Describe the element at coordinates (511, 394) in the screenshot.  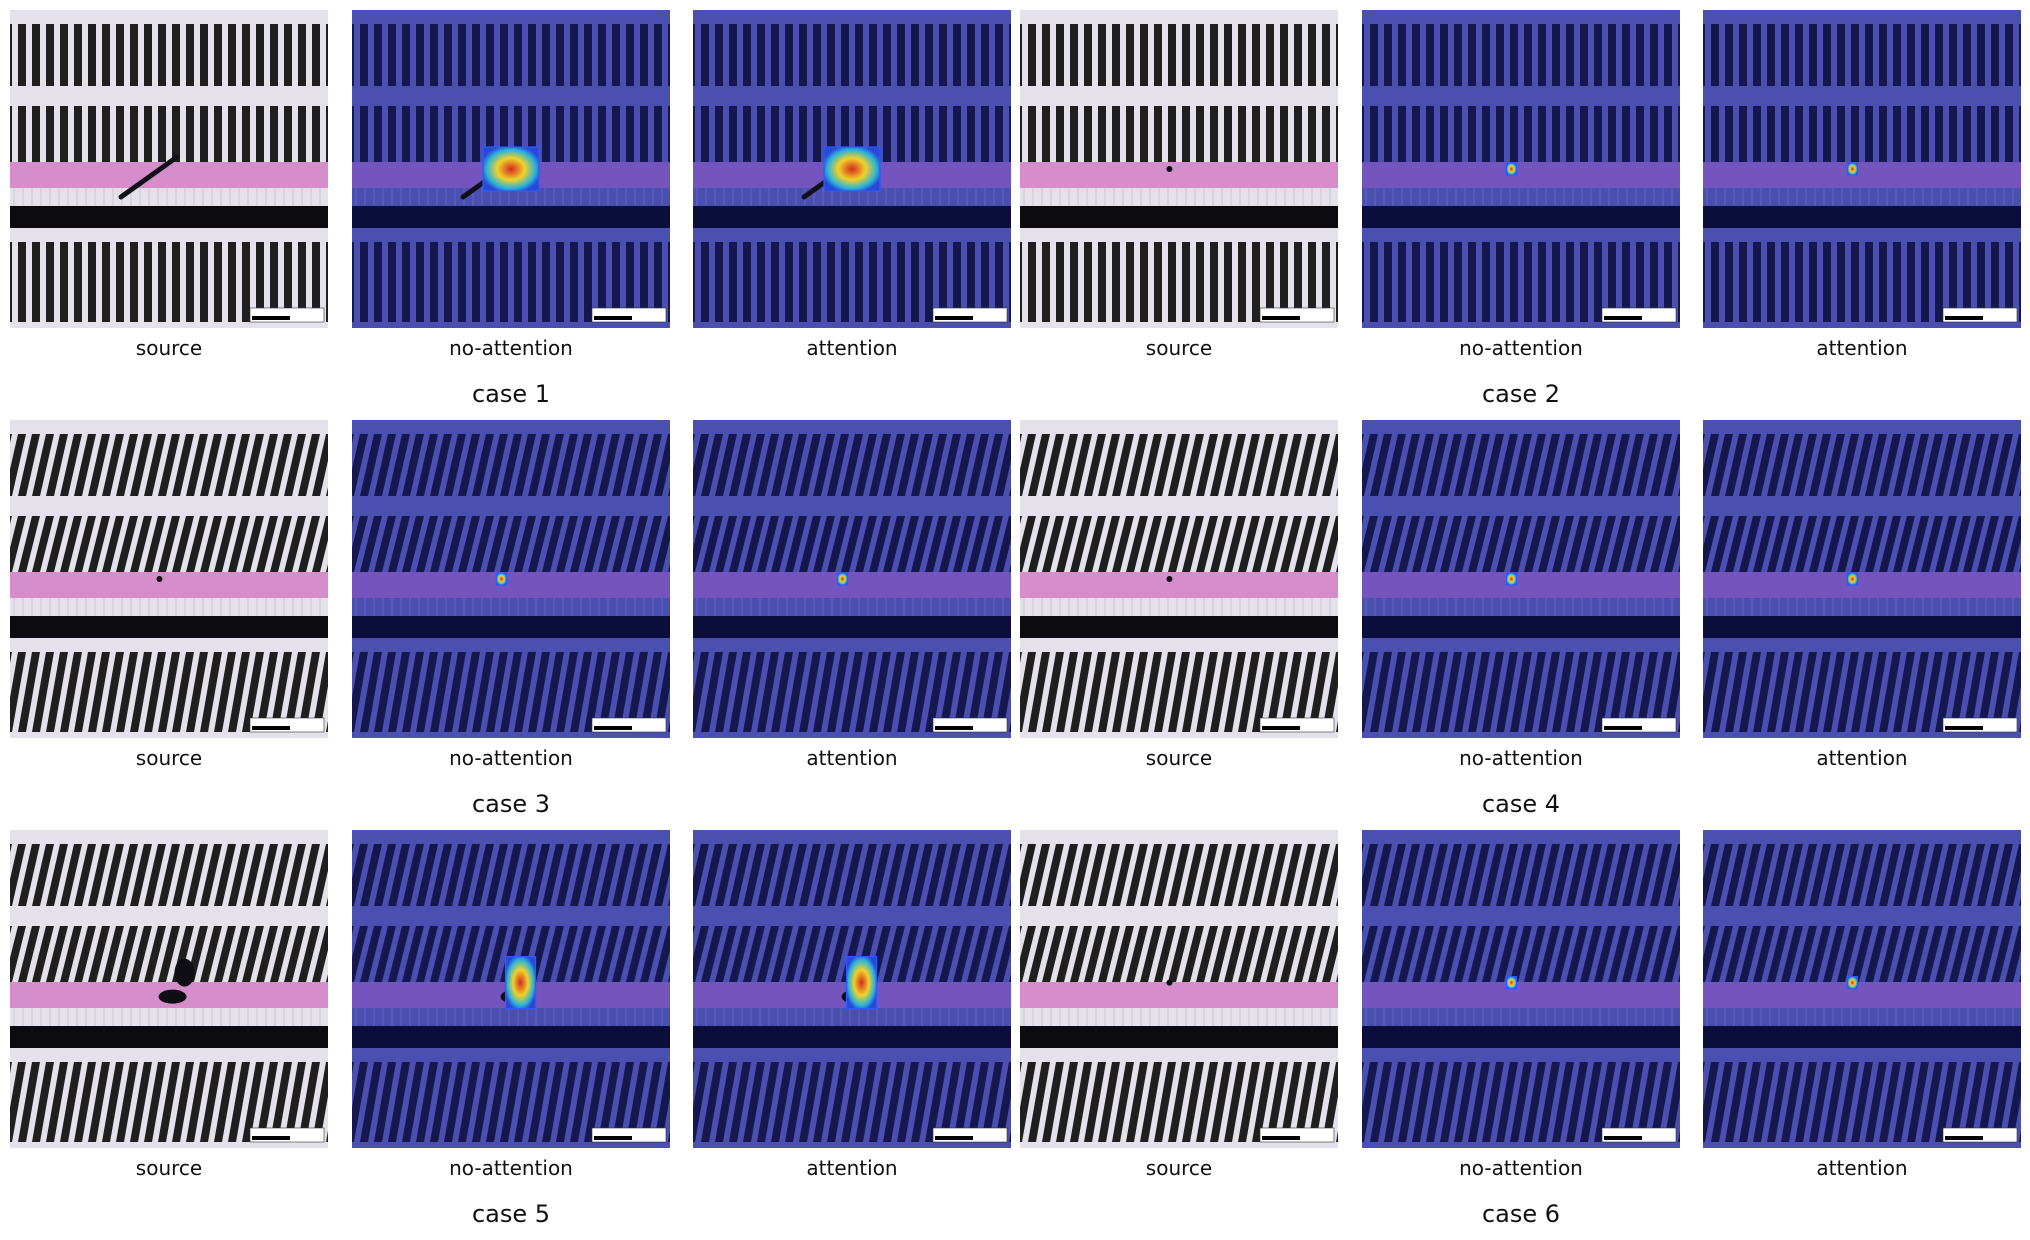
I see `case-label: case 1` at that location.